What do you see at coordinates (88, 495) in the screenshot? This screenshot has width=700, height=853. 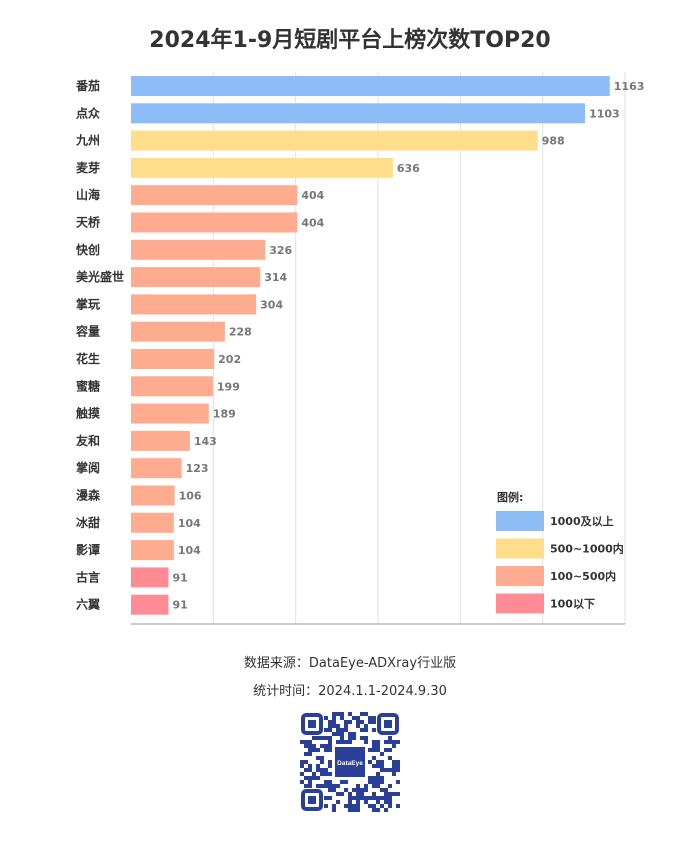 I see `category-label: 漫森` at bounding box center [88, 495].